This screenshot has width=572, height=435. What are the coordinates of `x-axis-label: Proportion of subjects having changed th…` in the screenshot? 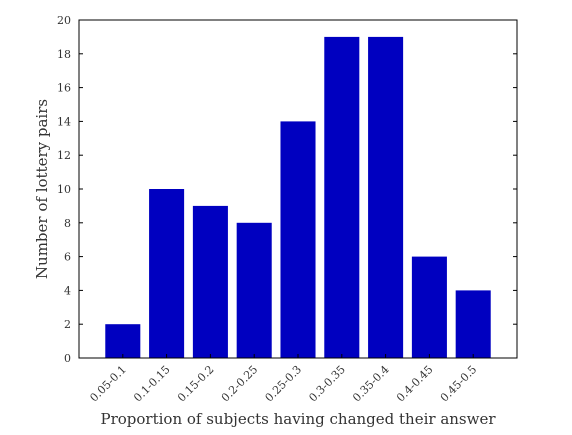 It's located at (298, 419).